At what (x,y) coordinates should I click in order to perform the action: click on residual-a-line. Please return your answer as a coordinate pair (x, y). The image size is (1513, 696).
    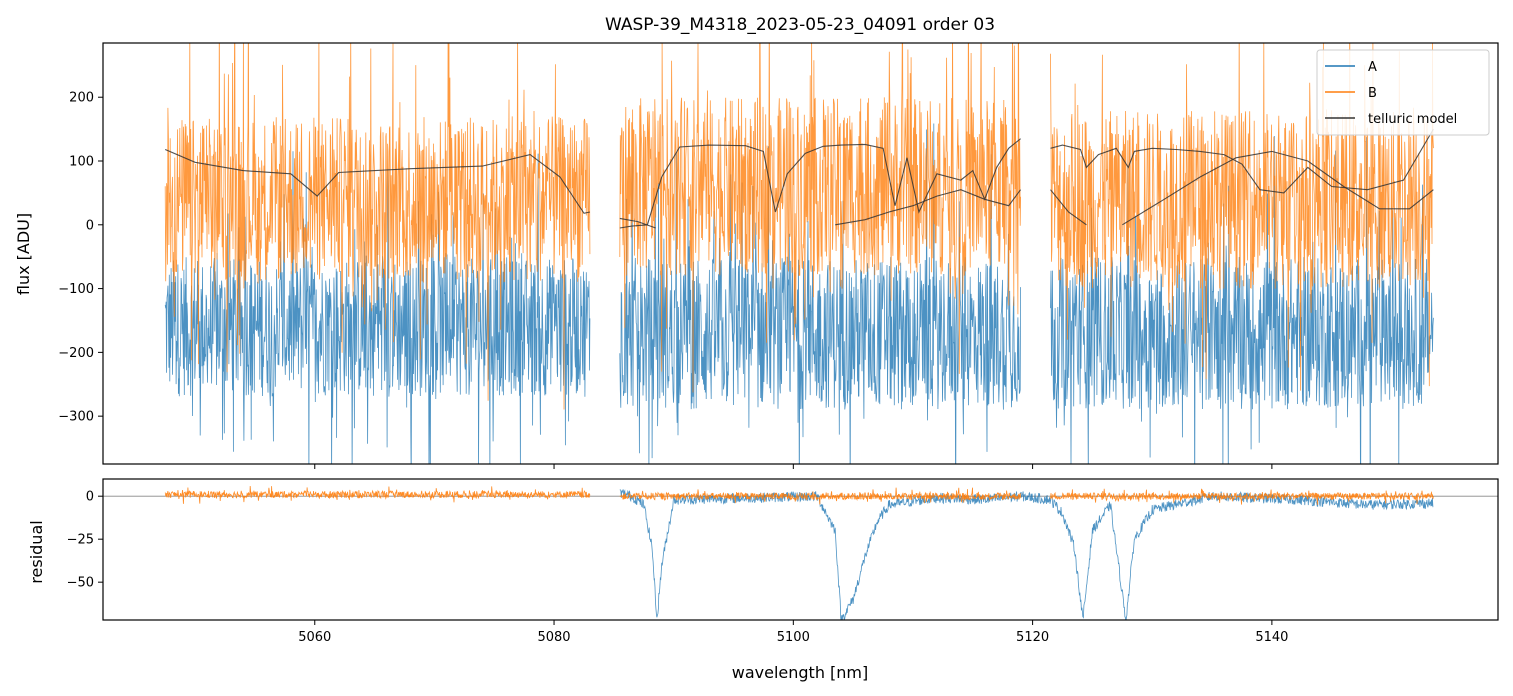
    Looking at the image, I should click on (1026, 554).